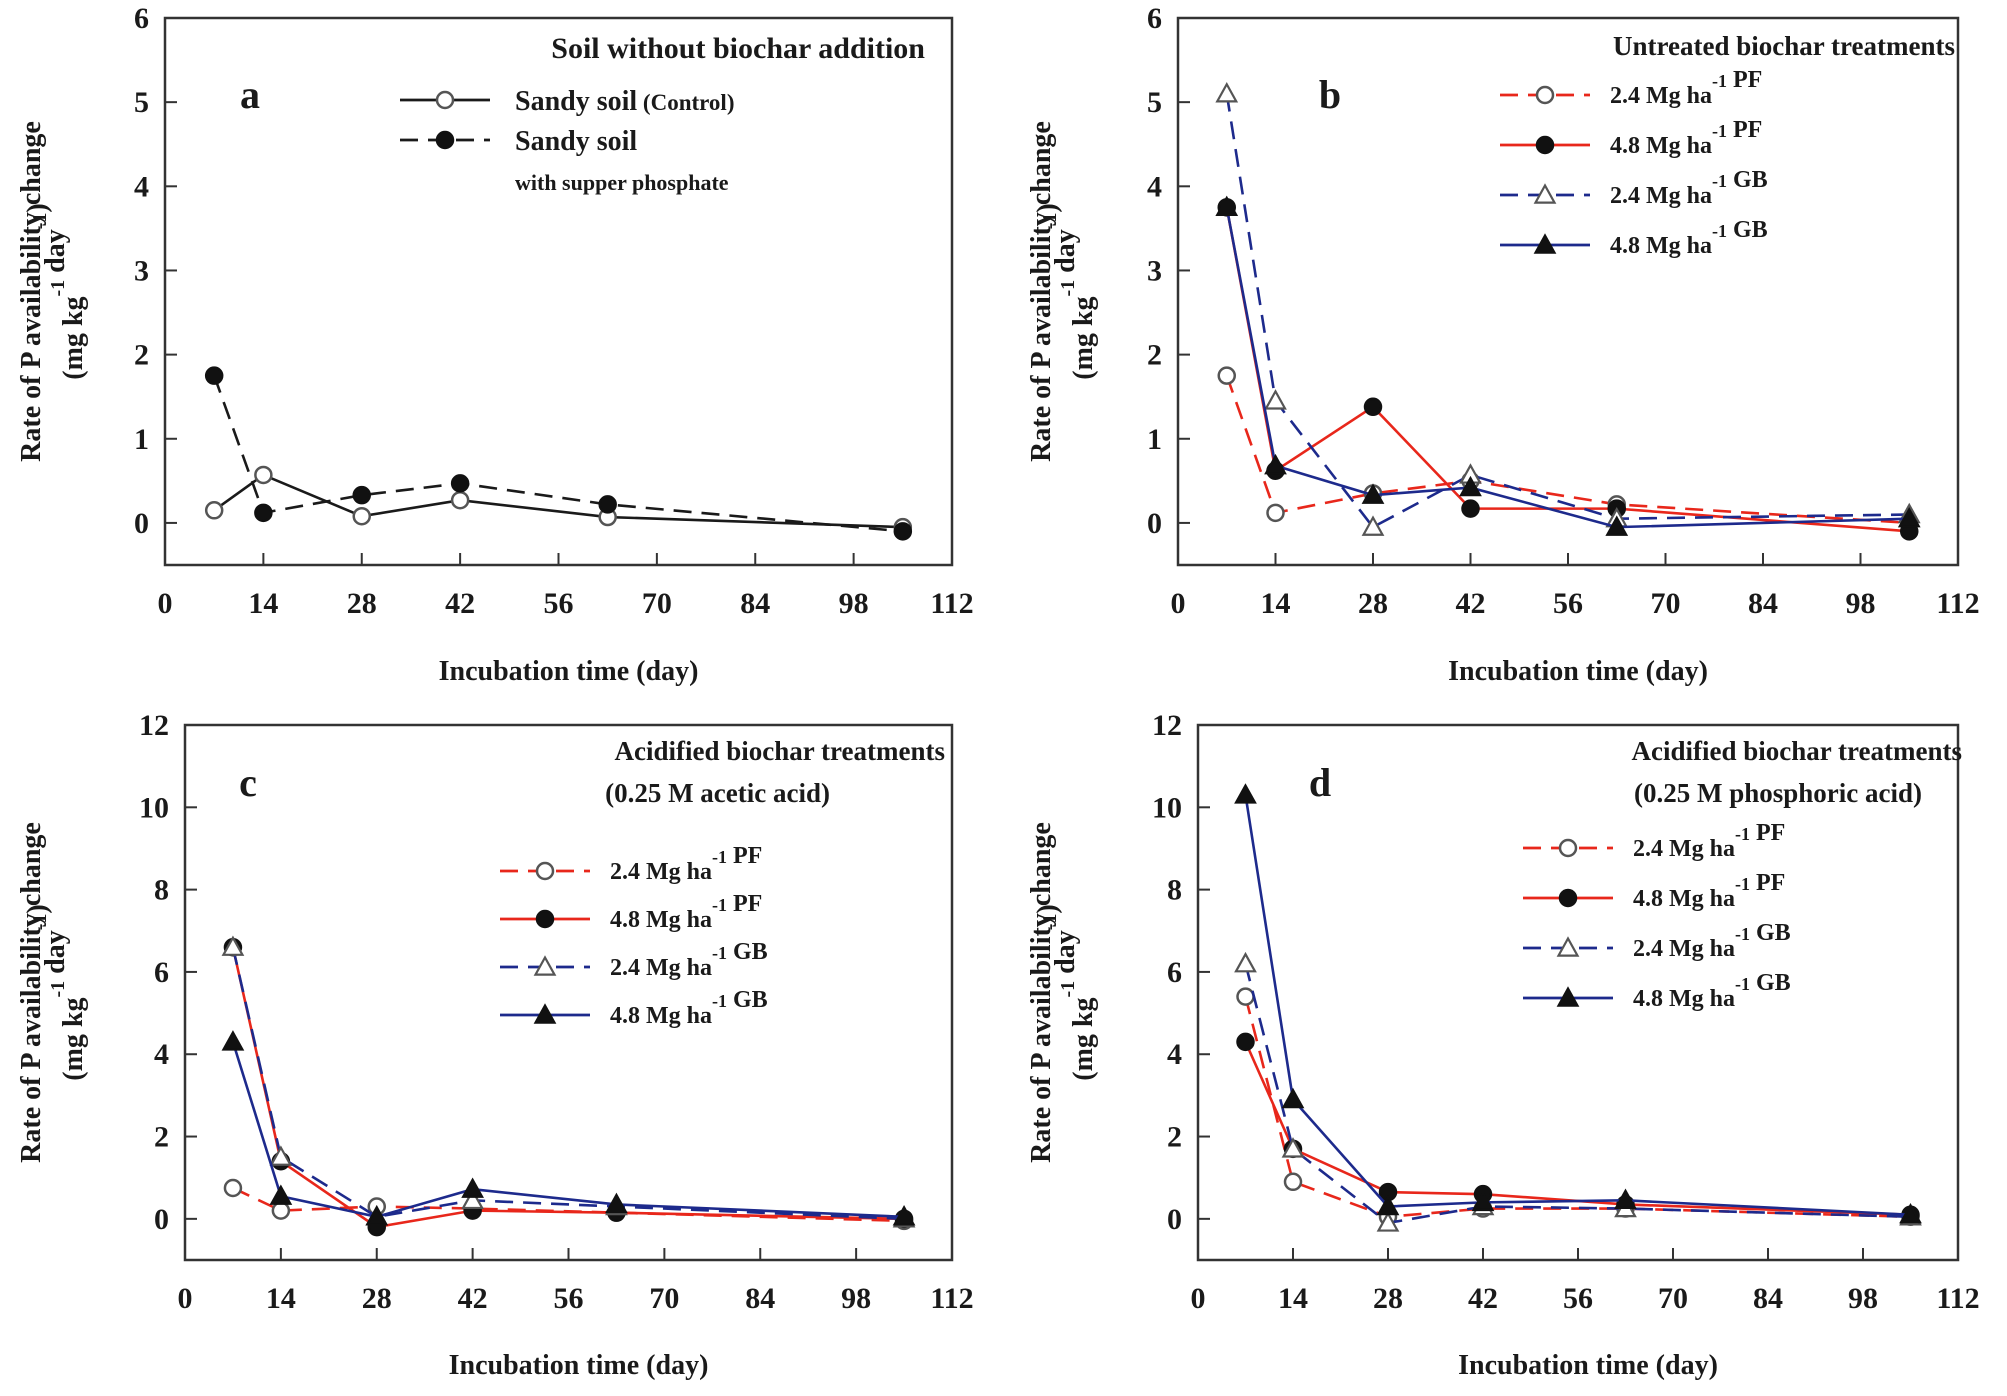 The width and height of the screenshot is (2007, 1396). What do you see at coordinates (1784, 46) in the screenshot?
I see `panel-title: Untreated biochar treatments` at bounding box center [1784, 46].